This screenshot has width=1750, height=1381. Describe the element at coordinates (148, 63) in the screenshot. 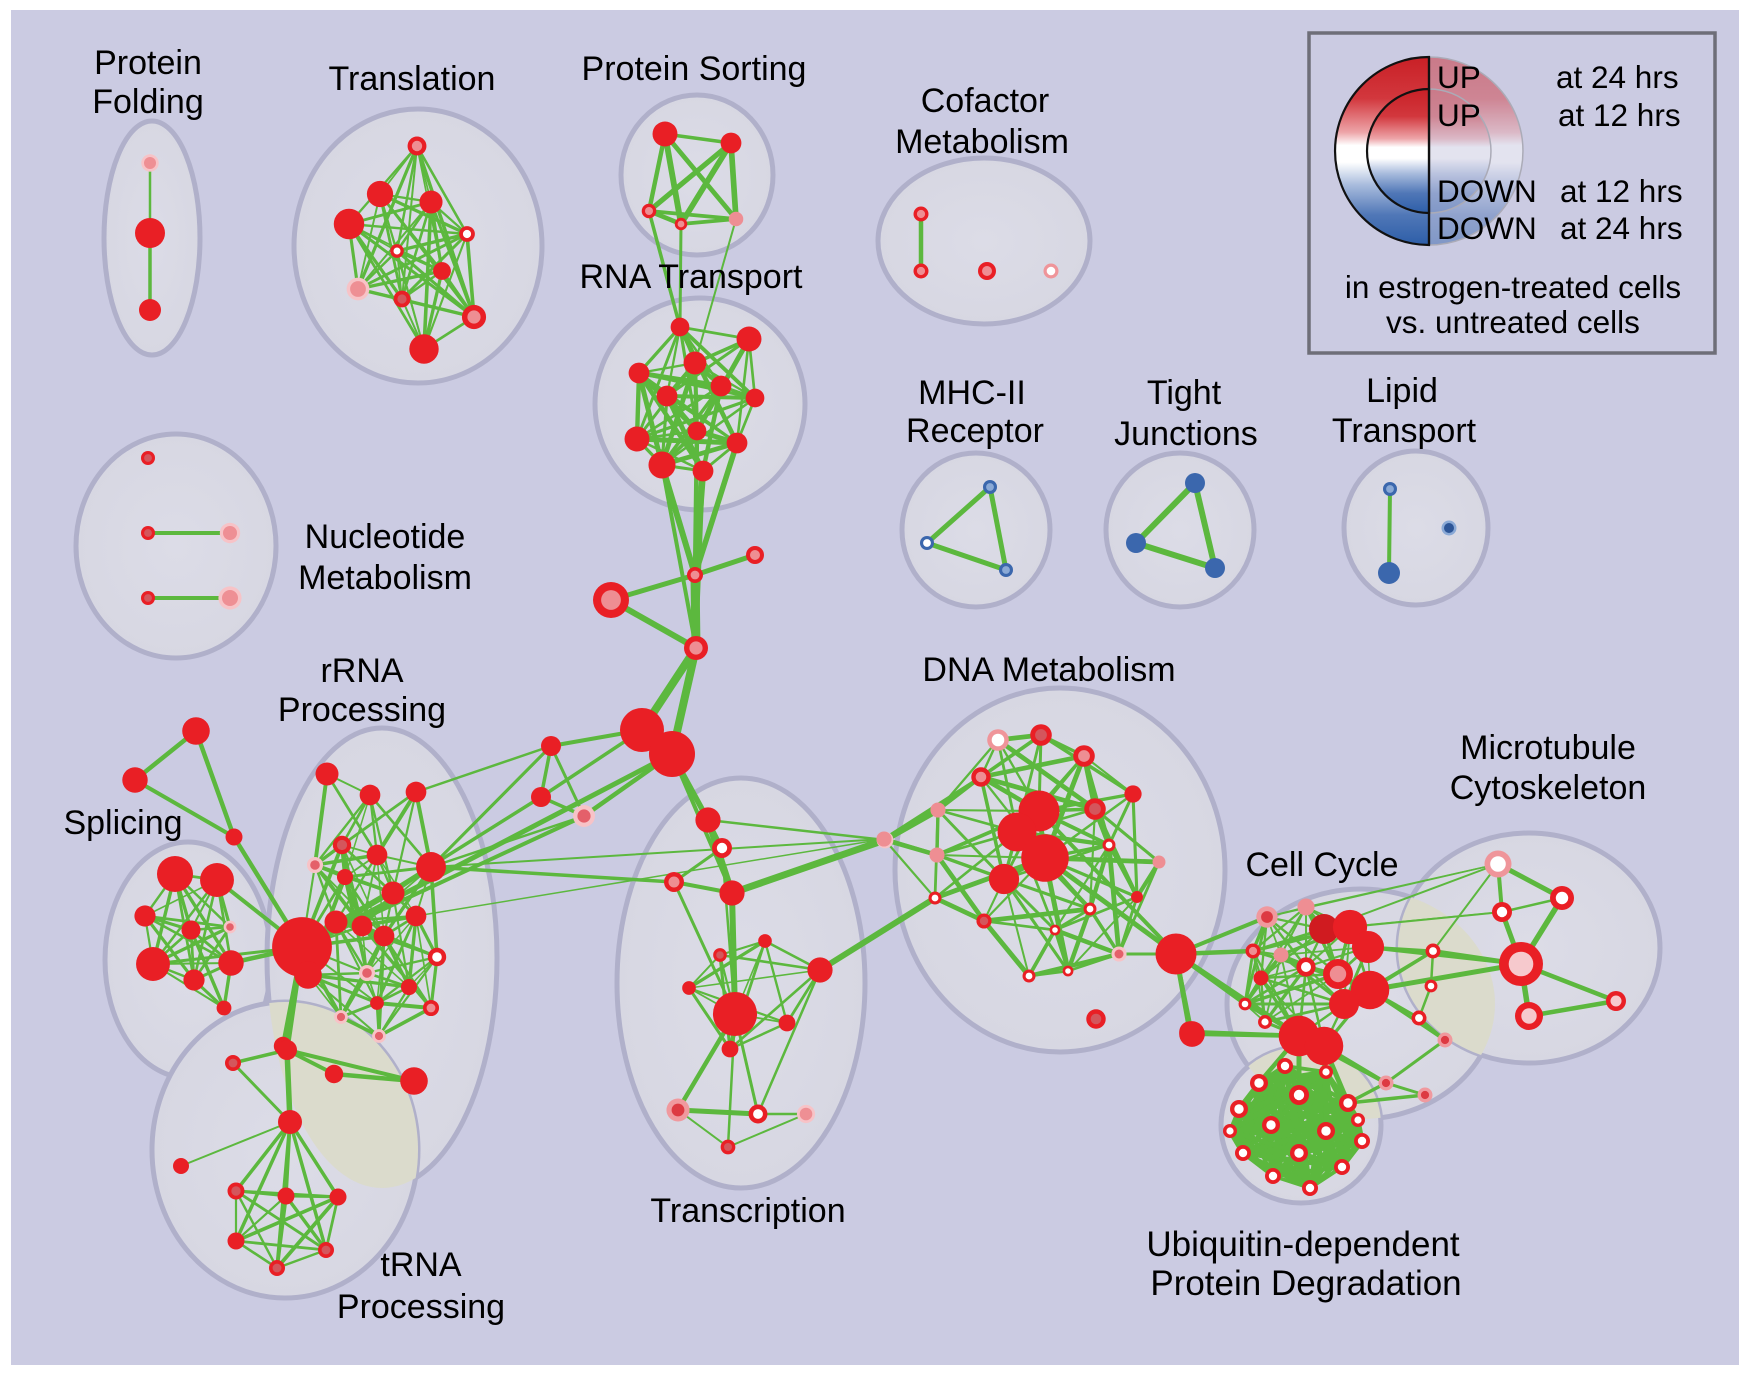

I see `svg-text: Protein` at that location.